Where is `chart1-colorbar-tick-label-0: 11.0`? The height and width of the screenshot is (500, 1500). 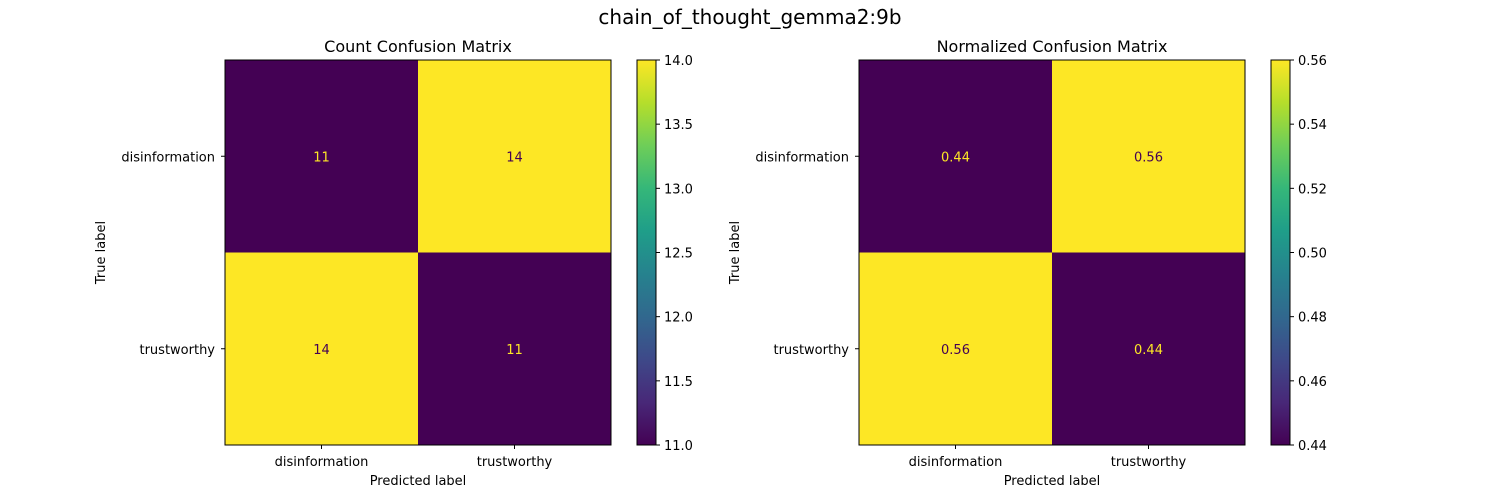 chart1-colorbar-tick-label-0: 11.0 is located at coordinates (678, 446).